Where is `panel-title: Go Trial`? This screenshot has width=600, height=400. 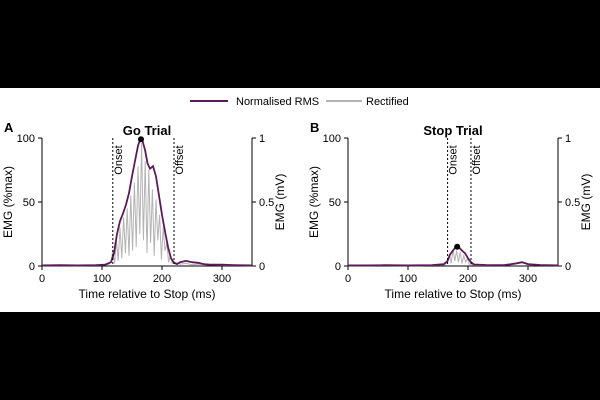 panel-title: Go Trial is located at coordinates (147, 130).